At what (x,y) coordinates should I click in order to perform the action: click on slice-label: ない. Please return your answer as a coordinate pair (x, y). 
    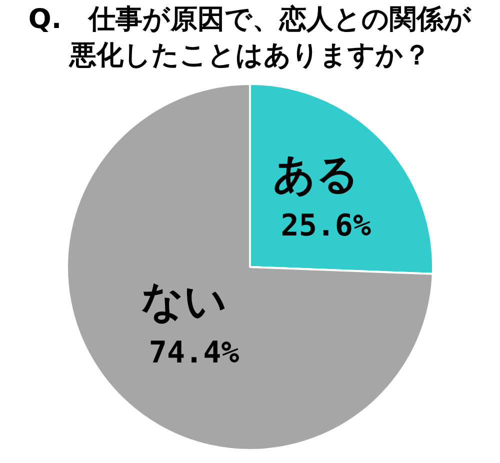
    Looking at the image, I should click on (184, 301).